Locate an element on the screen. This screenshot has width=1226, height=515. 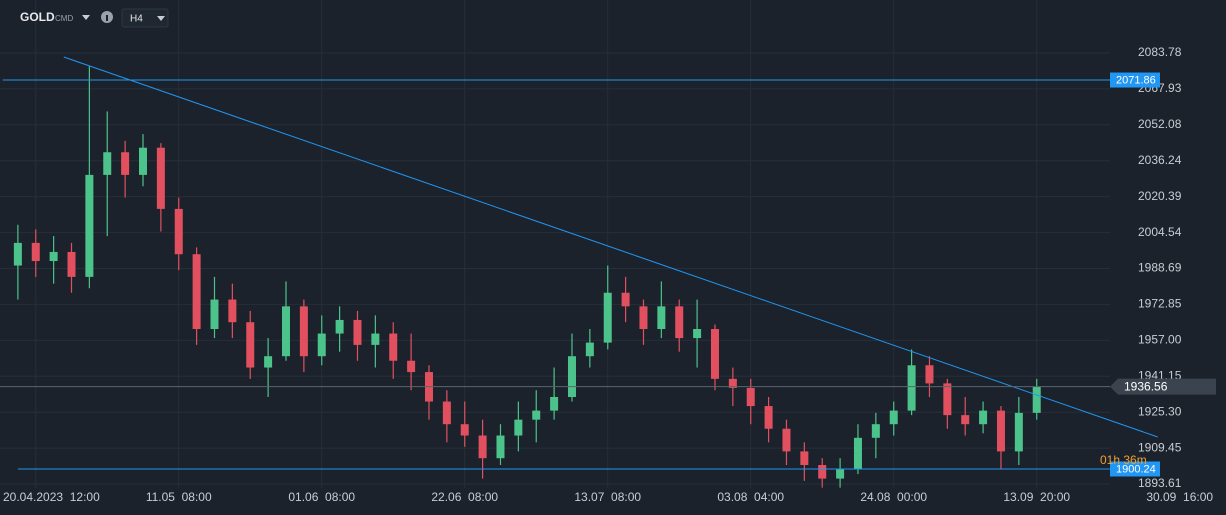
countdown: 01h 36m is located at coordinates (1123, 460).